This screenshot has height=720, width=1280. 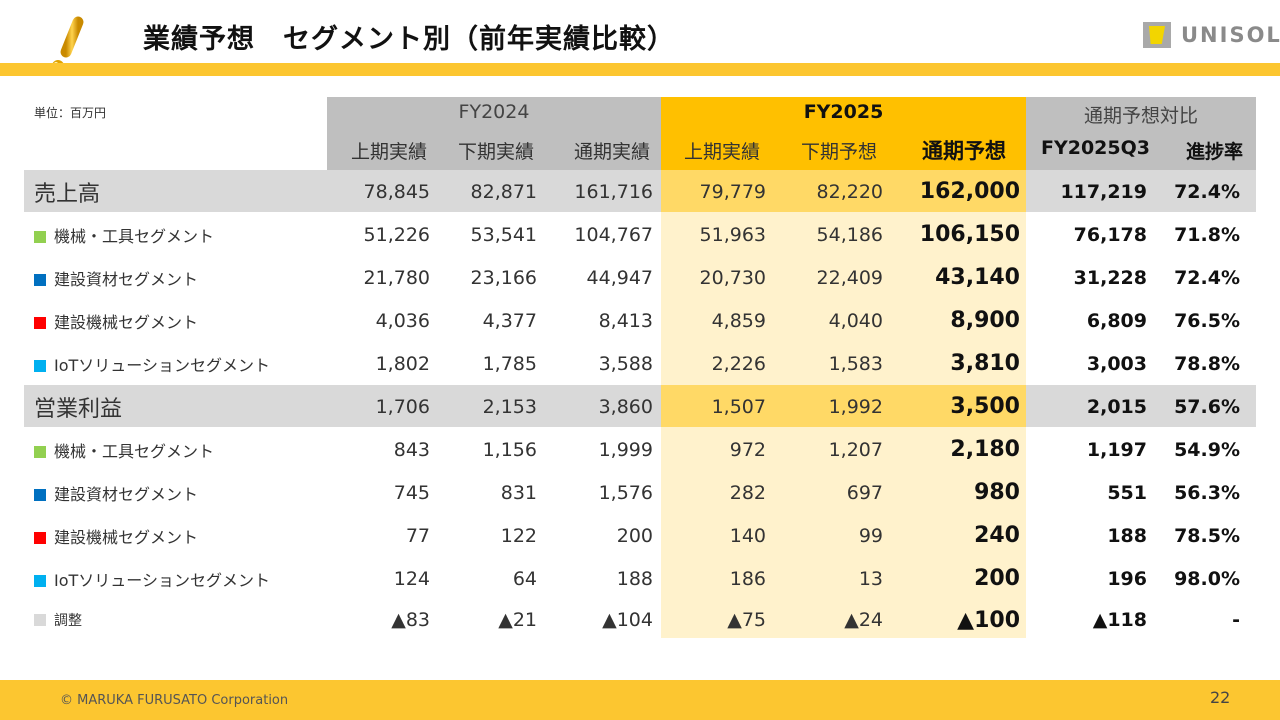 What do you see at coordinates (1207, 535) in the screenshot?
I see `cell-value: 78.5%` at bounding box center [1207, 535].